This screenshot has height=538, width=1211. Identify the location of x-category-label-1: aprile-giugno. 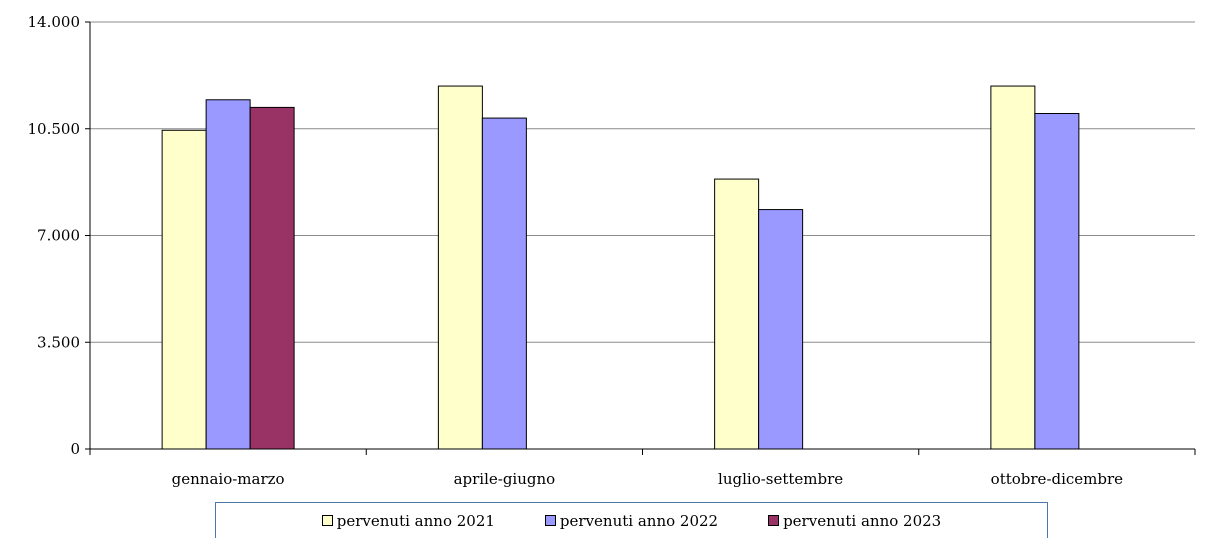
(505, 479).